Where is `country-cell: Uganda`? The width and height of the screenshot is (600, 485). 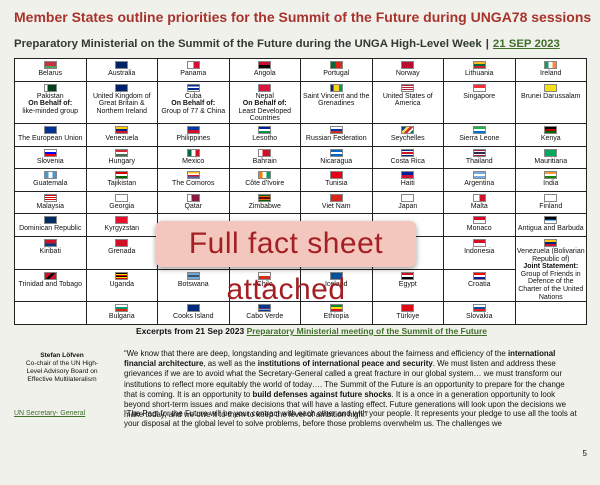
country-cell: Uganda is located at coordinates (121, 285).